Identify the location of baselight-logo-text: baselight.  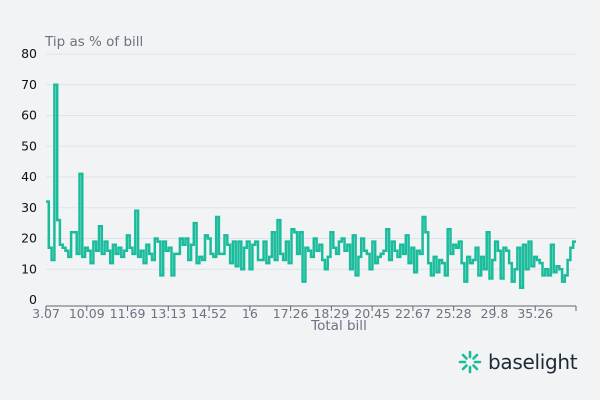
(533, 362).